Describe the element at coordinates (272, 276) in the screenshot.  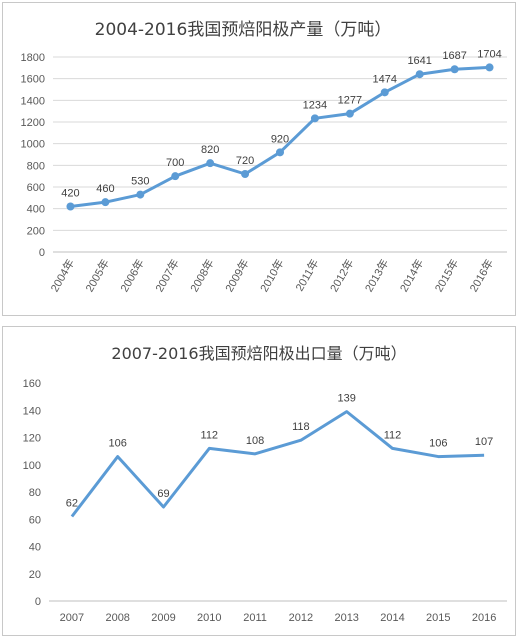
I see `x-tick-label: 2010年` at that location.